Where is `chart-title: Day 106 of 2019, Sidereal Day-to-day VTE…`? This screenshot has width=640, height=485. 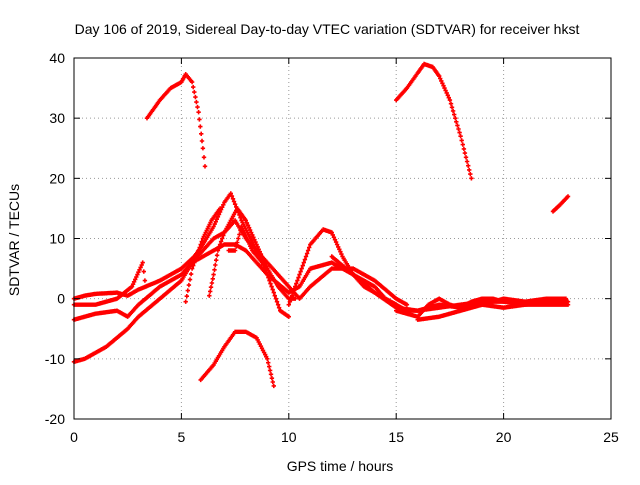
chart-title: Day 106 of 2019, Sidereal Day-to-day VTE… is located at coordinates (327, 29).